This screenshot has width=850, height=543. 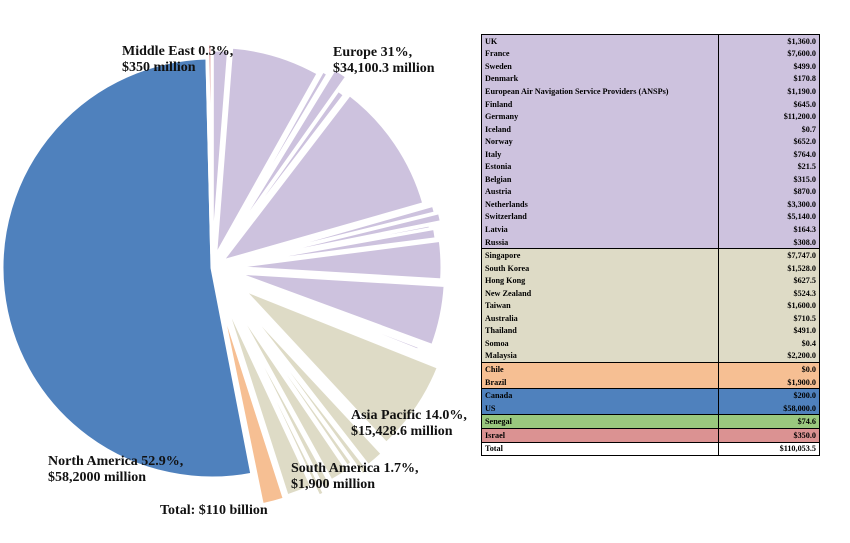 What do you see at coordinates (384, 68) in the screenshot?
I see `label-europe-line2: $34,100.3 million` at bounding box center [384, 68].